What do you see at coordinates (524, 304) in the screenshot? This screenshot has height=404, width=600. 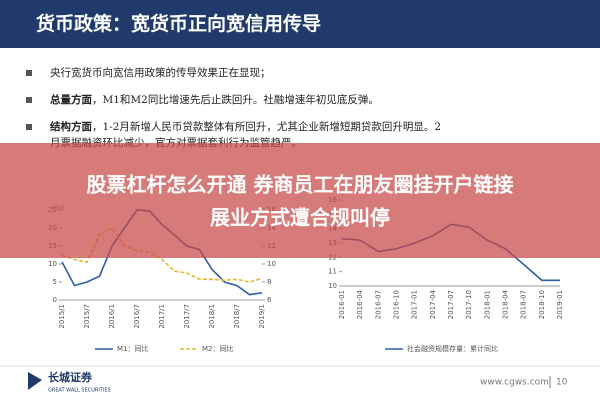 I see `x-tick-label: 2018-07` at bounding box center [524, 304].